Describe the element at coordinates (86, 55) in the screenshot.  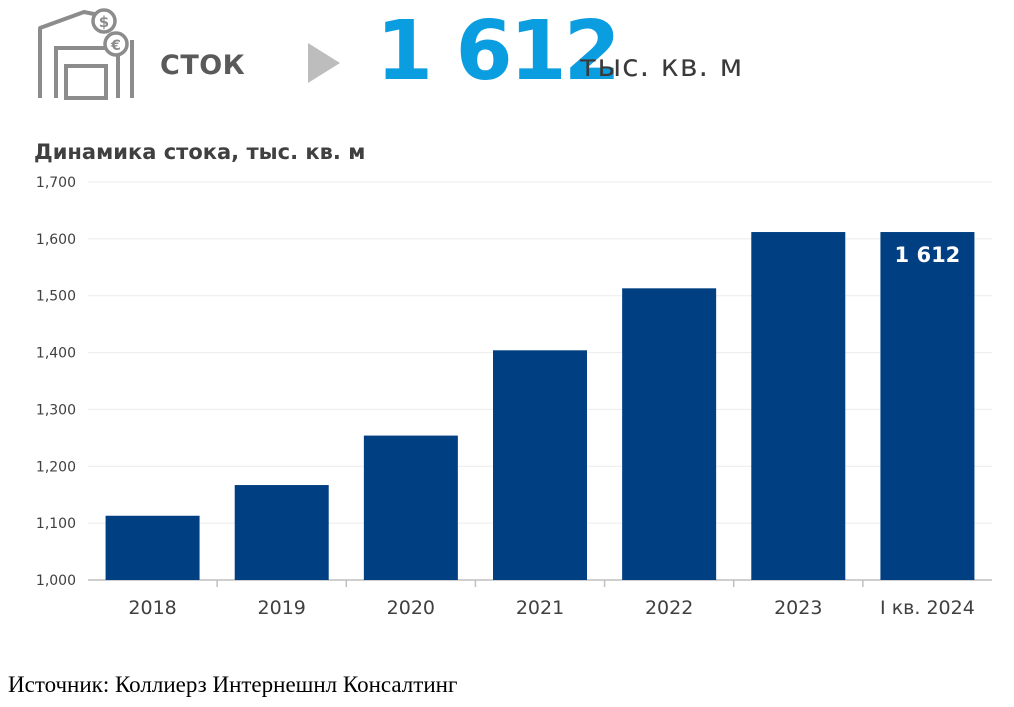
I see `warehouse-icon: $ €` at that location.